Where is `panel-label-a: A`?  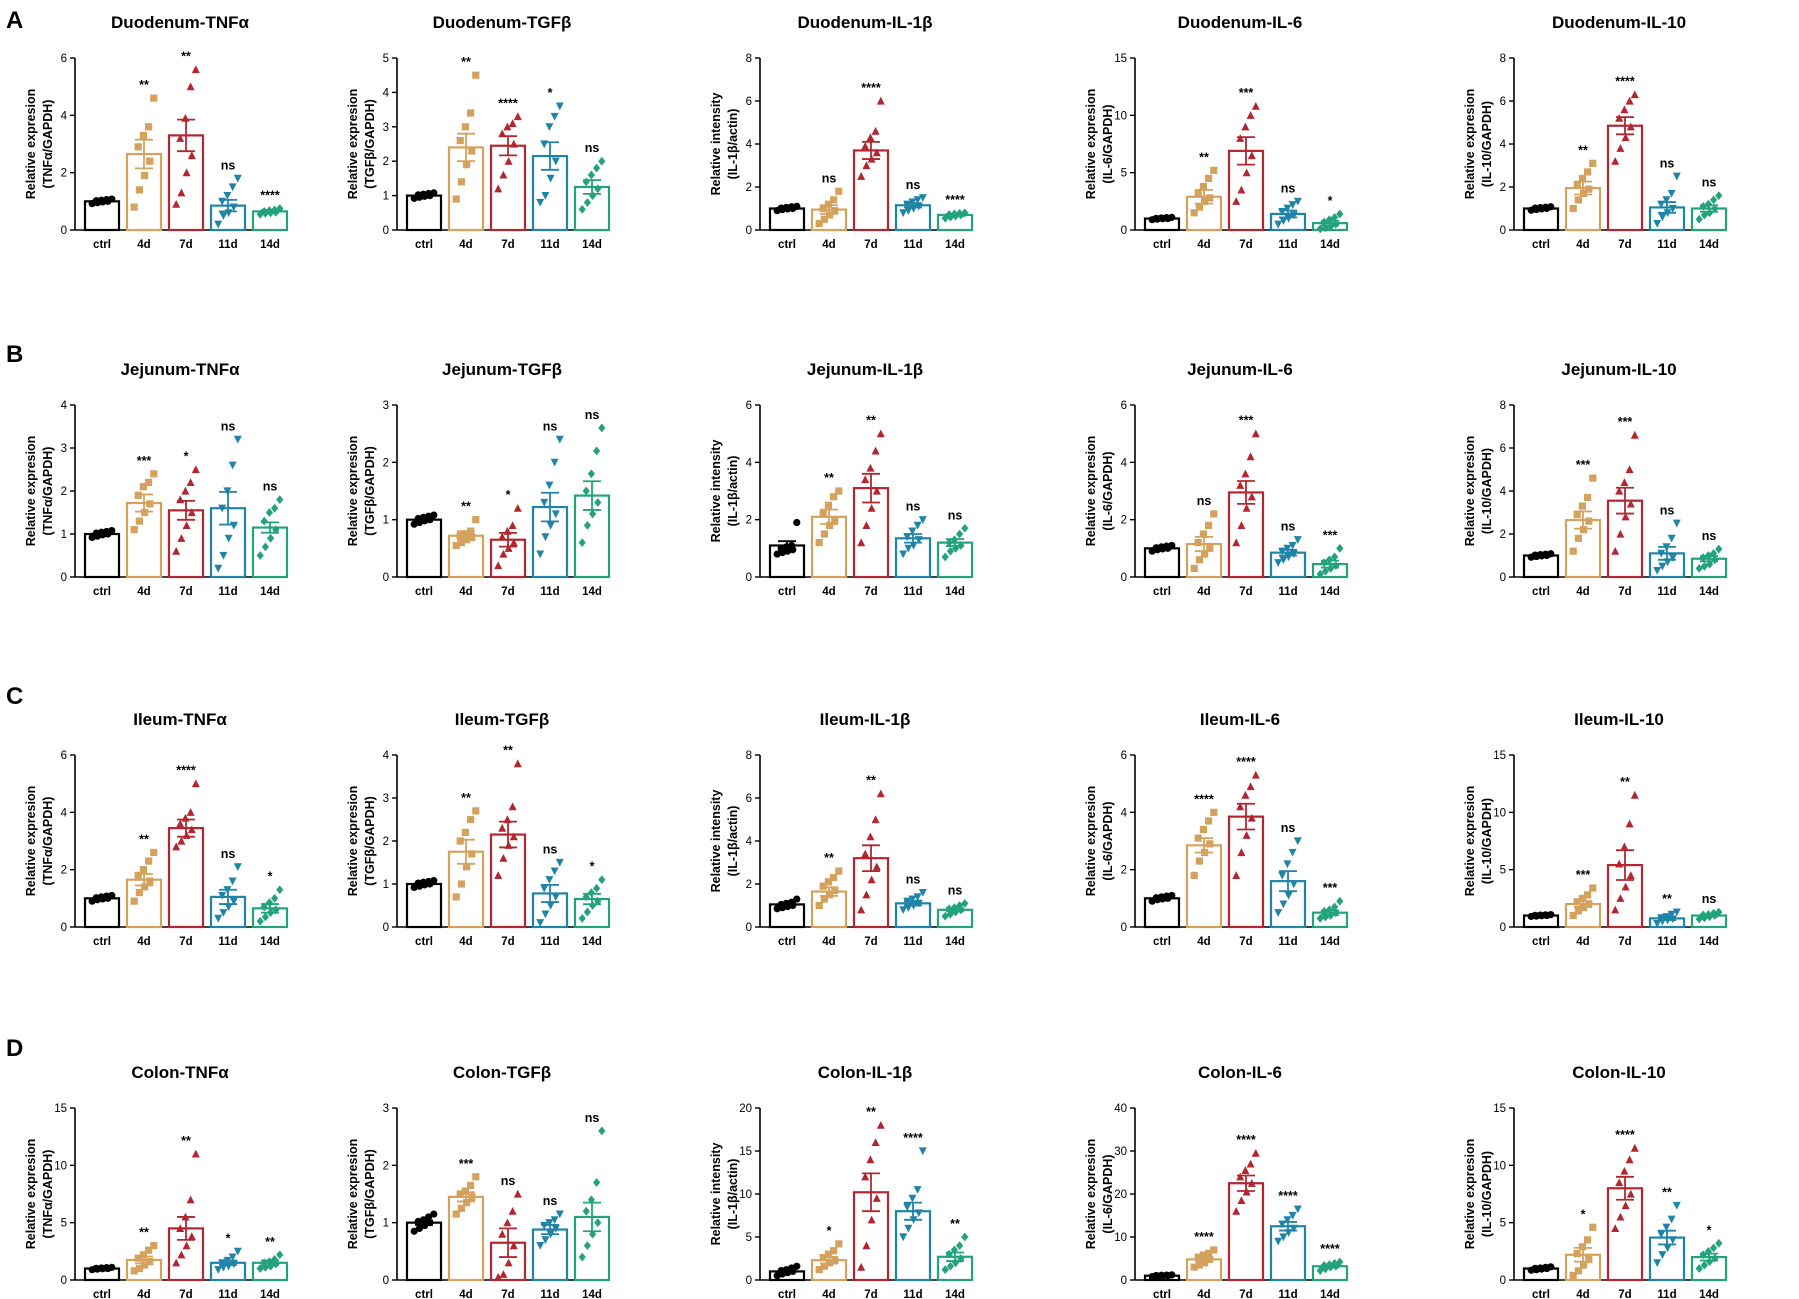
panel-label-a: A is located at coordinates (14, 20).